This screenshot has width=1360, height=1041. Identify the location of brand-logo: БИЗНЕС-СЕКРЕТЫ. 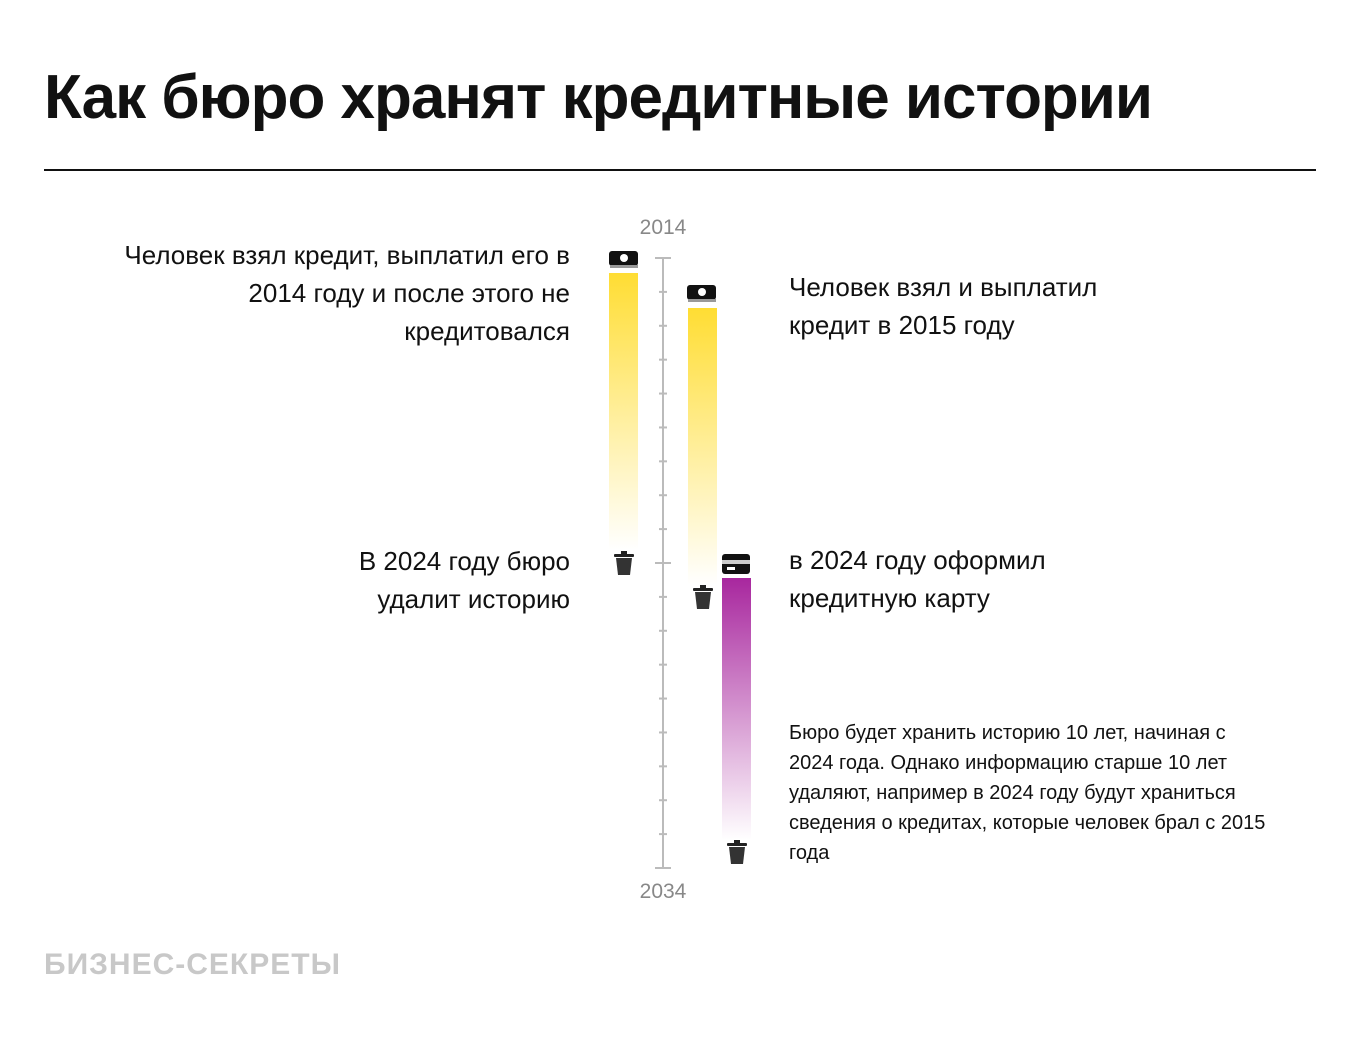
(192, 964).